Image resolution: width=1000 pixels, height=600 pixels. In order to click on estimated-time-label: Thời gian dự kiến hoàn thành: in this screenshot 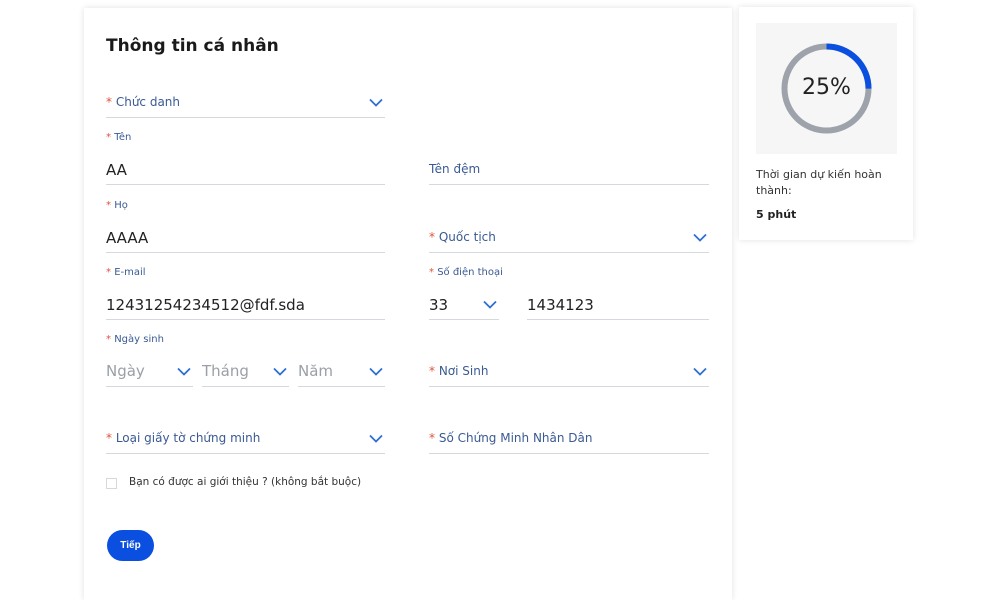, I will do `click(819, 182)`.